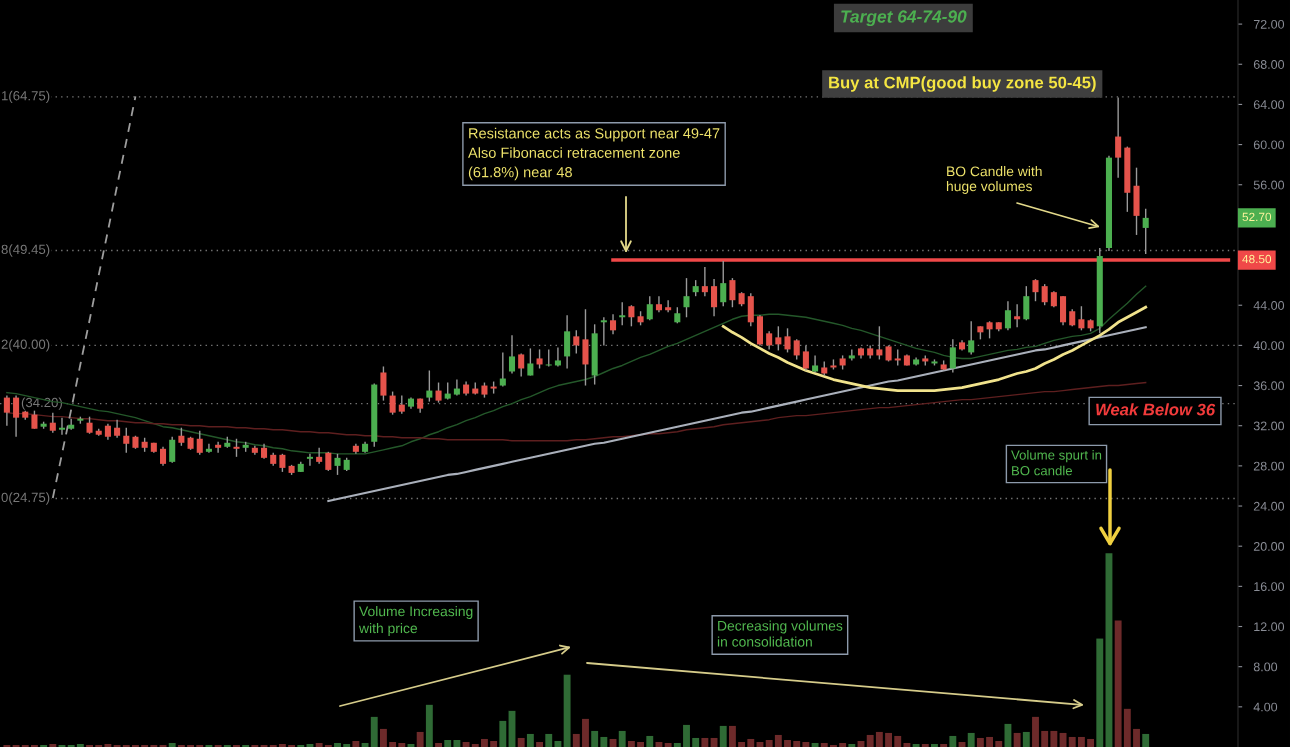 This screenshot has width=1290, height=747. What do you see at coordinates (904, 18) in the screenshot?
I see `annotation: Target 64-74-90` at bounding box center [904, 18].